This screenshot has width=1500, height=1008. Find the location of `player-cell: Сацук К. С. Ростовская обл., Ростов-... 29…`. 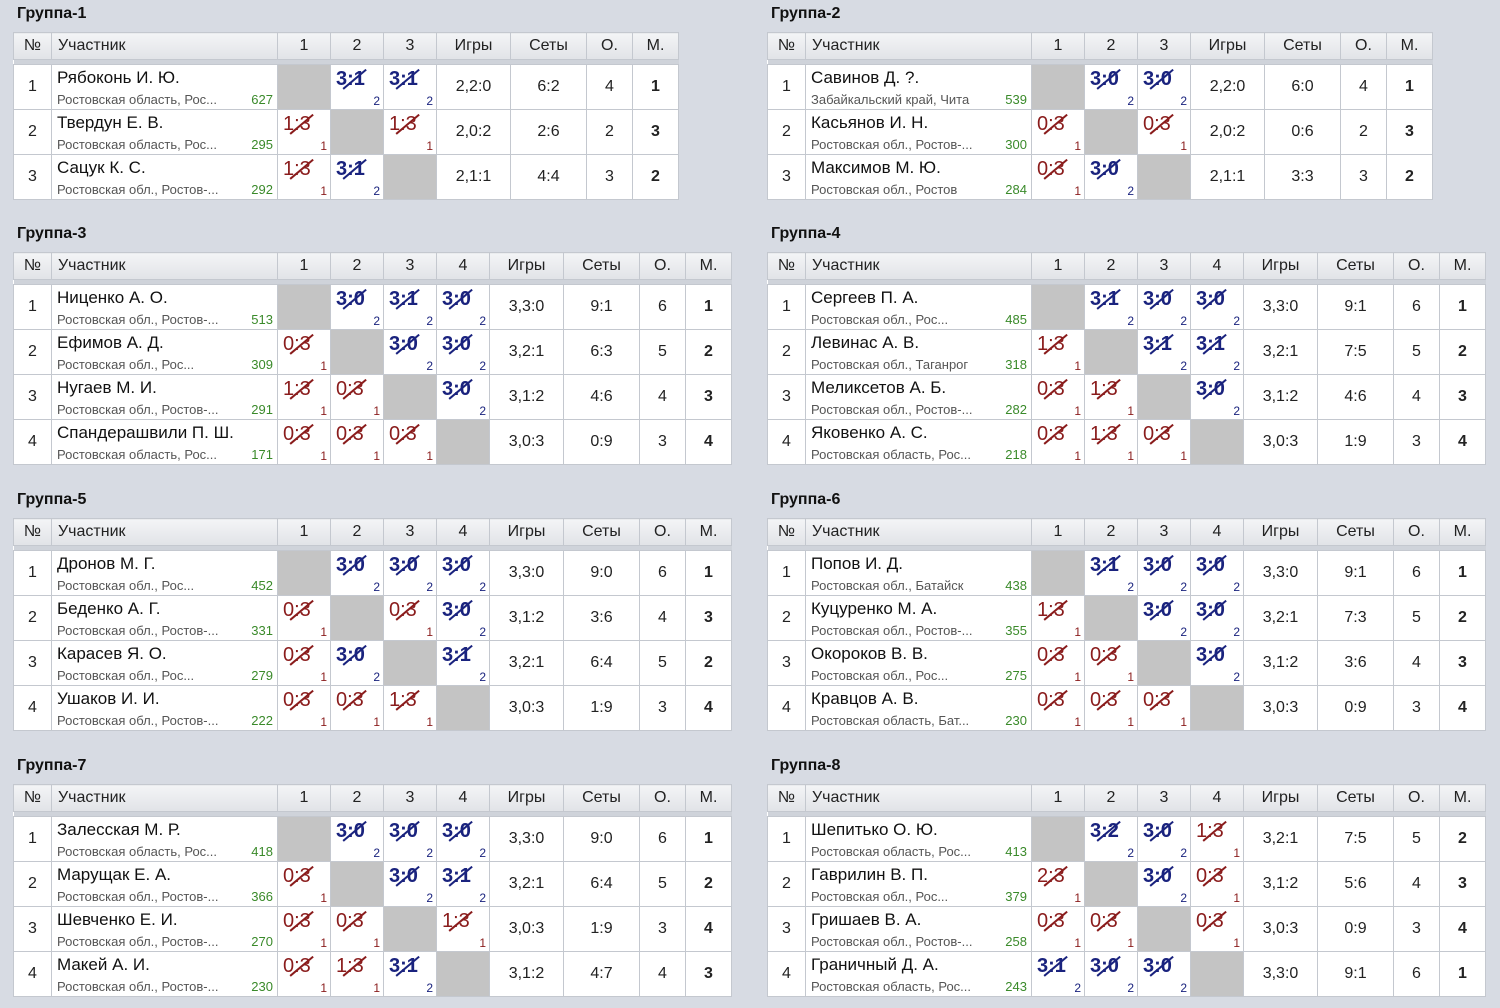

player-cell: Сацук К. С. Ростовская обл., Ростов-... 29… is located at coordinates (164, 177).